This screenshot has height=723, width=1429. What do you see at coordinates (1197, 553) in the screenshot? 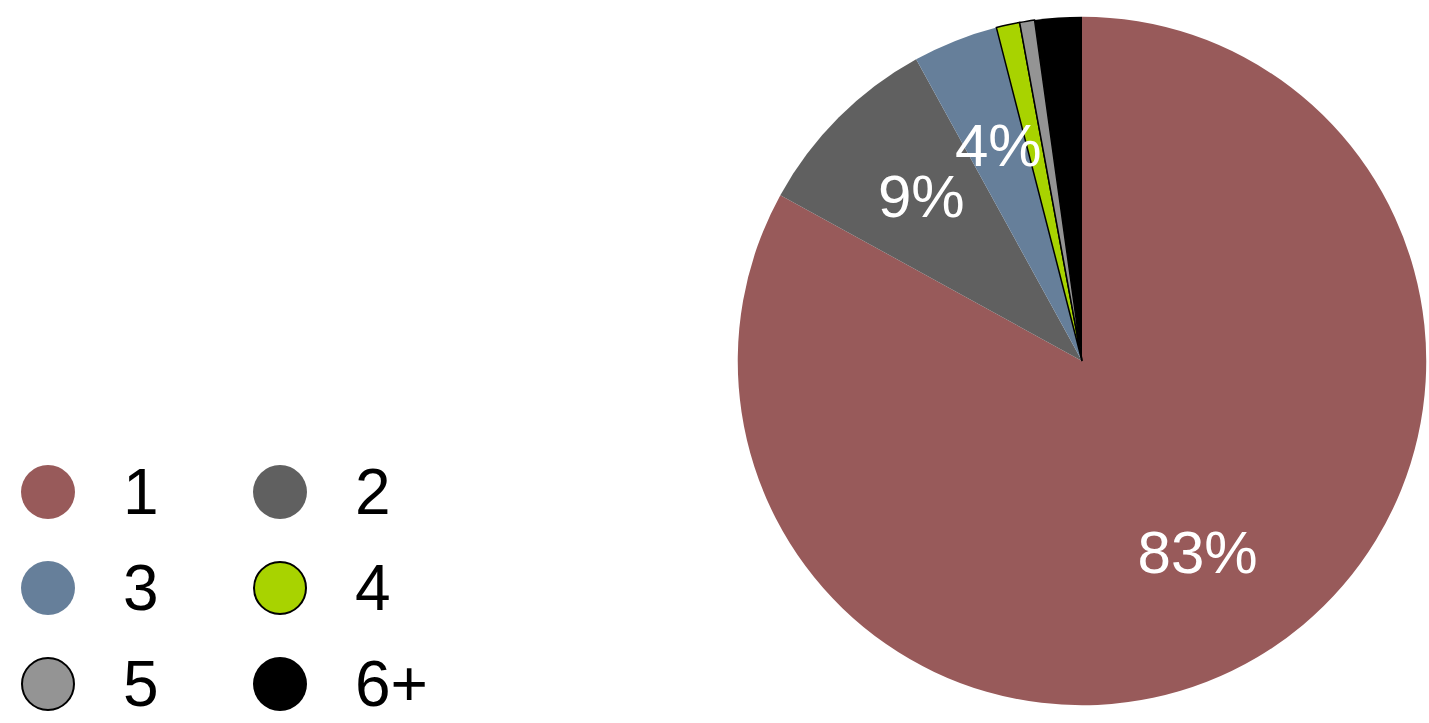
I see `data-label: 83%` at bounding box center [1197, 553].